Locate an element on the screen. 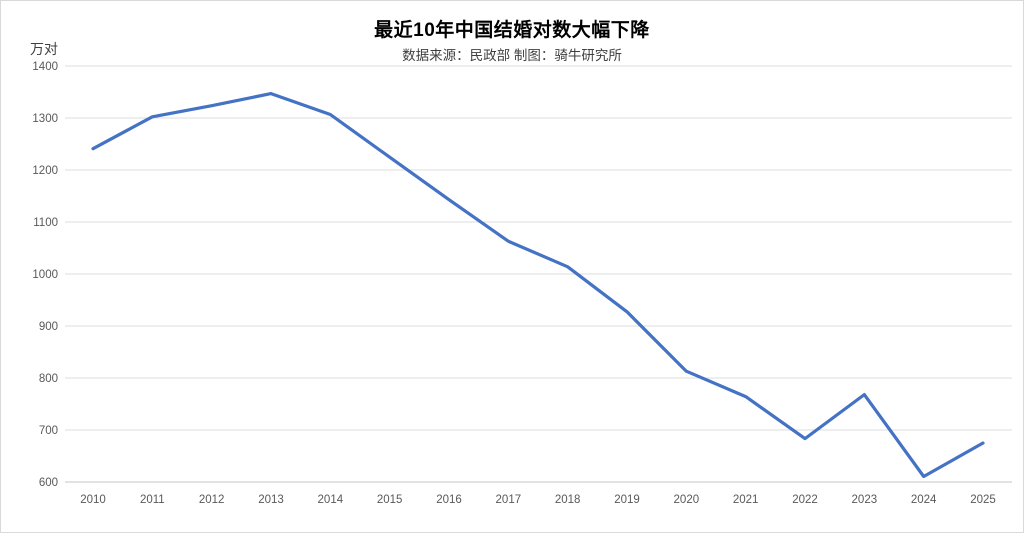 The height and width of the screenshot is (533, 1024). x-tick-label: 2017 is located at coordinates (509, 500).